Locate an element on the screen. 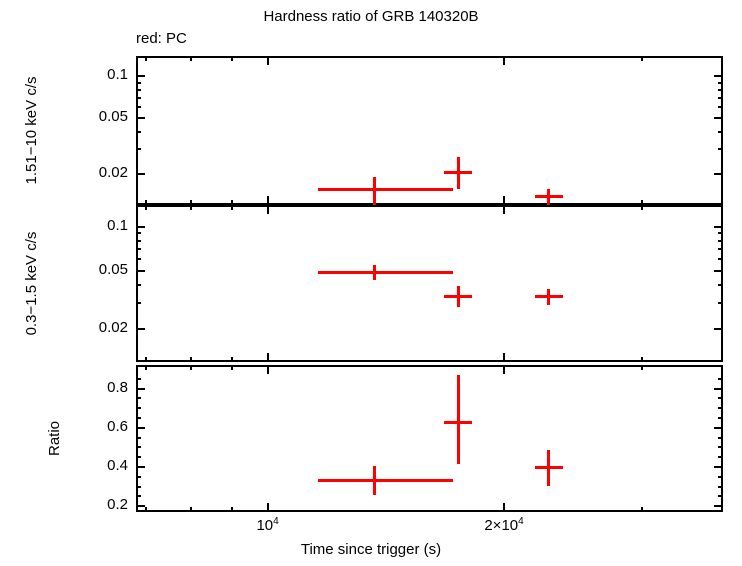 This screenshot has width=742, height=566. page-title: Hardness ratio of GRB 140320B is located at coordinates (371, 16).